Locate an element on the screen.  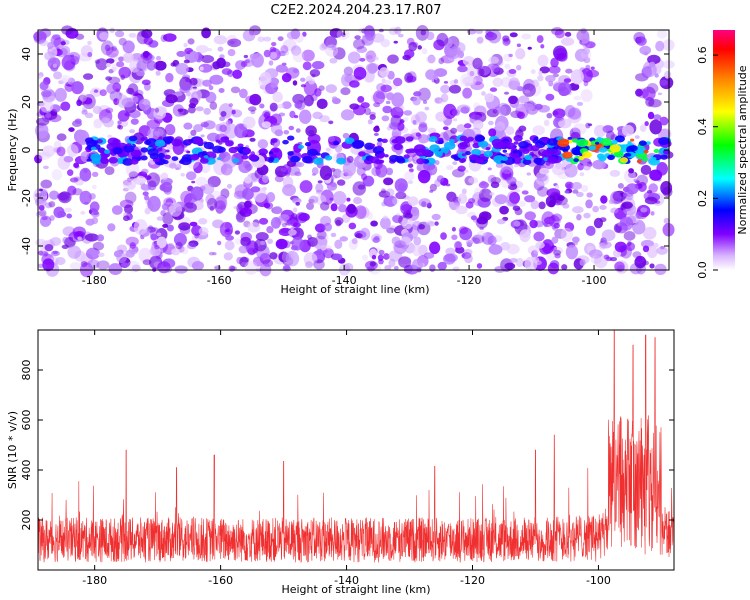
colorbar-gradient is located at coordinates (724, 150).